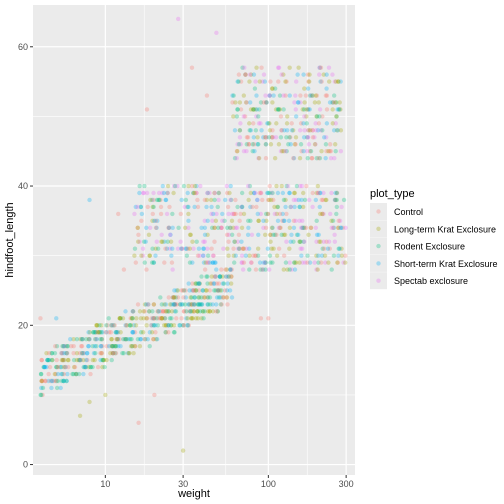  Describe the element at coordinates (445, 229) in the screenshot. I see `legend-entry-label: Long-term Krat Exclosure` at that location.